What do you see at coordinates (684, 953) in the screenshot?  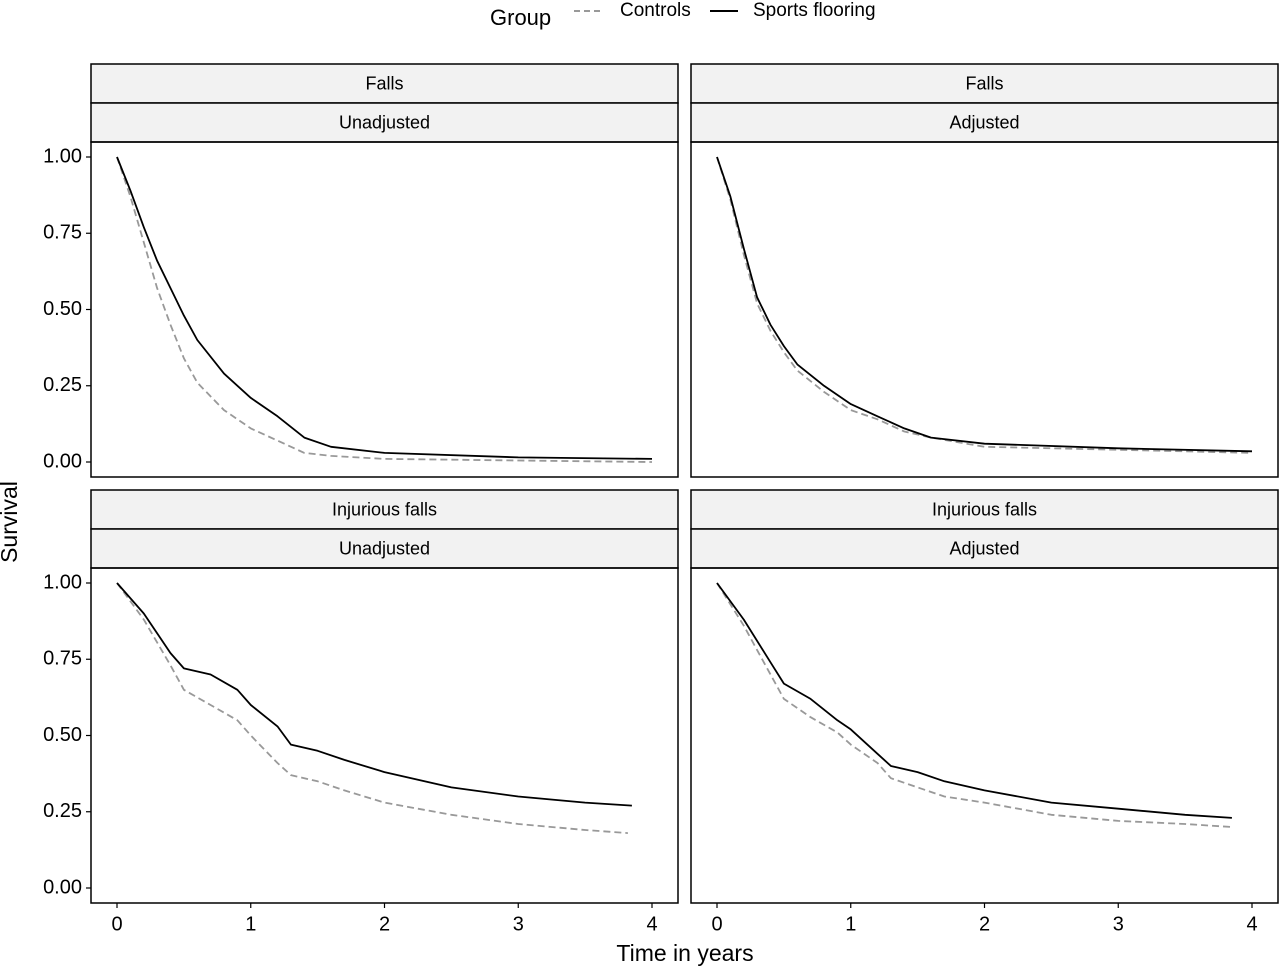 I see `x-axis-label: Time in years` at bounding box center [684, 953].